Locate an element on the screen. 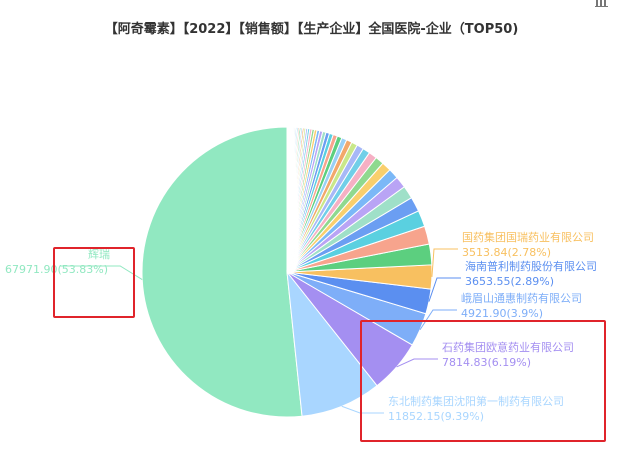 This screenshot has width=623, height=459. slice-label-name-4: 海南普利制药股份有限公司 is located at coordinates (531, 266).